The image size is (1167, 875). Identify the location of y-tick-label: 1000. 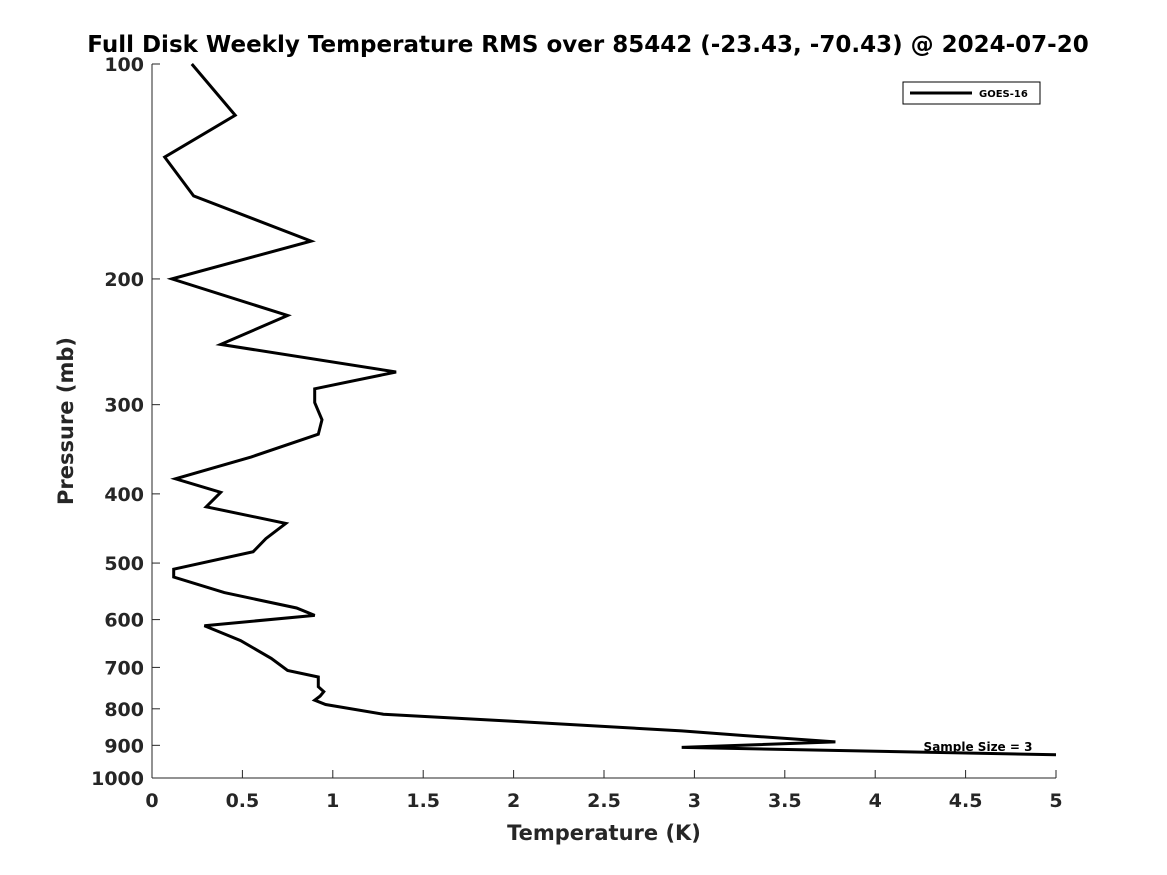
(117, 779).